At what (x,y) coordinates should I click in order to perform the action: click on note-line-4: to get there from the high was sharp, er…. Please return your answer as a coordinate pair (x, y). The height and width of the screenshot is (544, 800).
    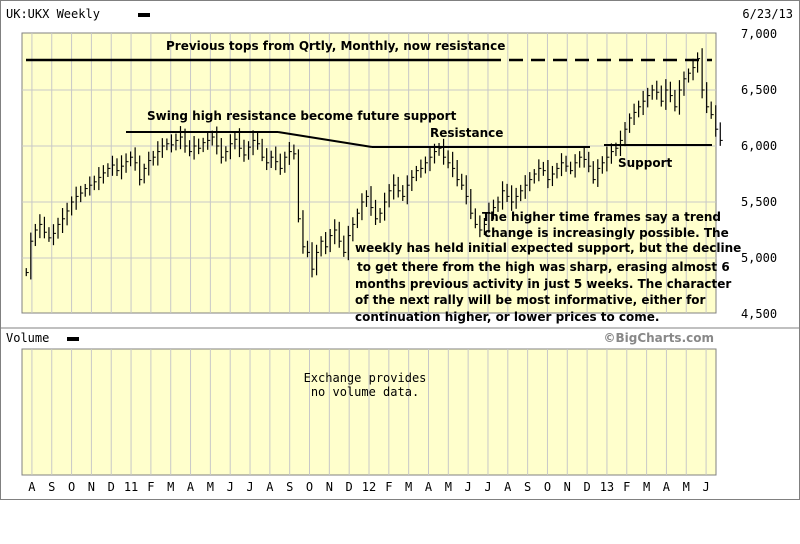
    Looking at the image, I should click on (543, 267).